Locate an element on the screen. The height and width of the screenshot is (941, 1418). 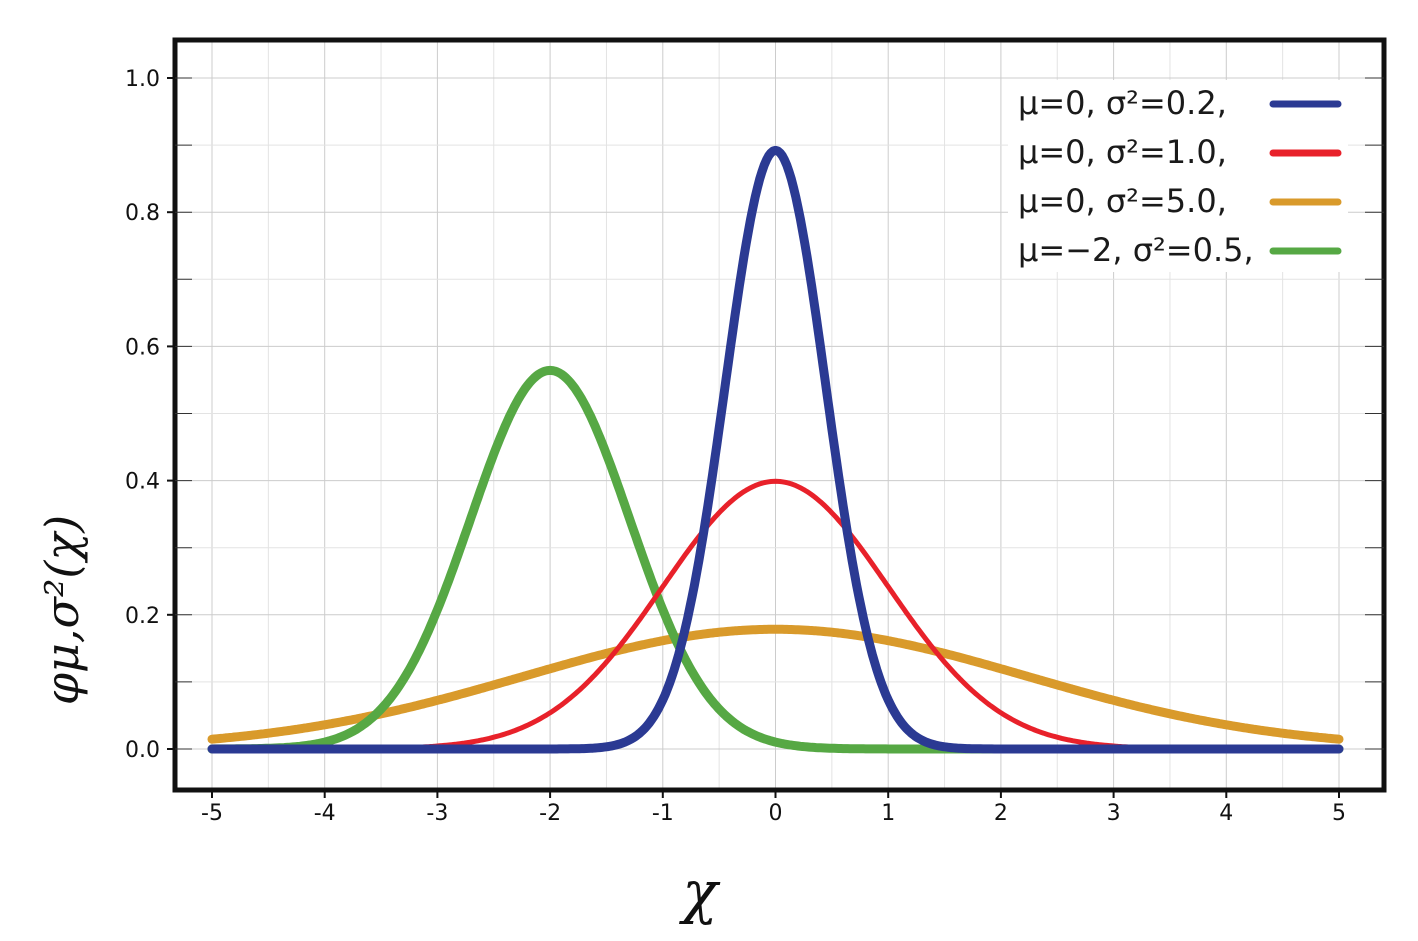
x-tick-label: -4 is located at coordinates (325, 813).